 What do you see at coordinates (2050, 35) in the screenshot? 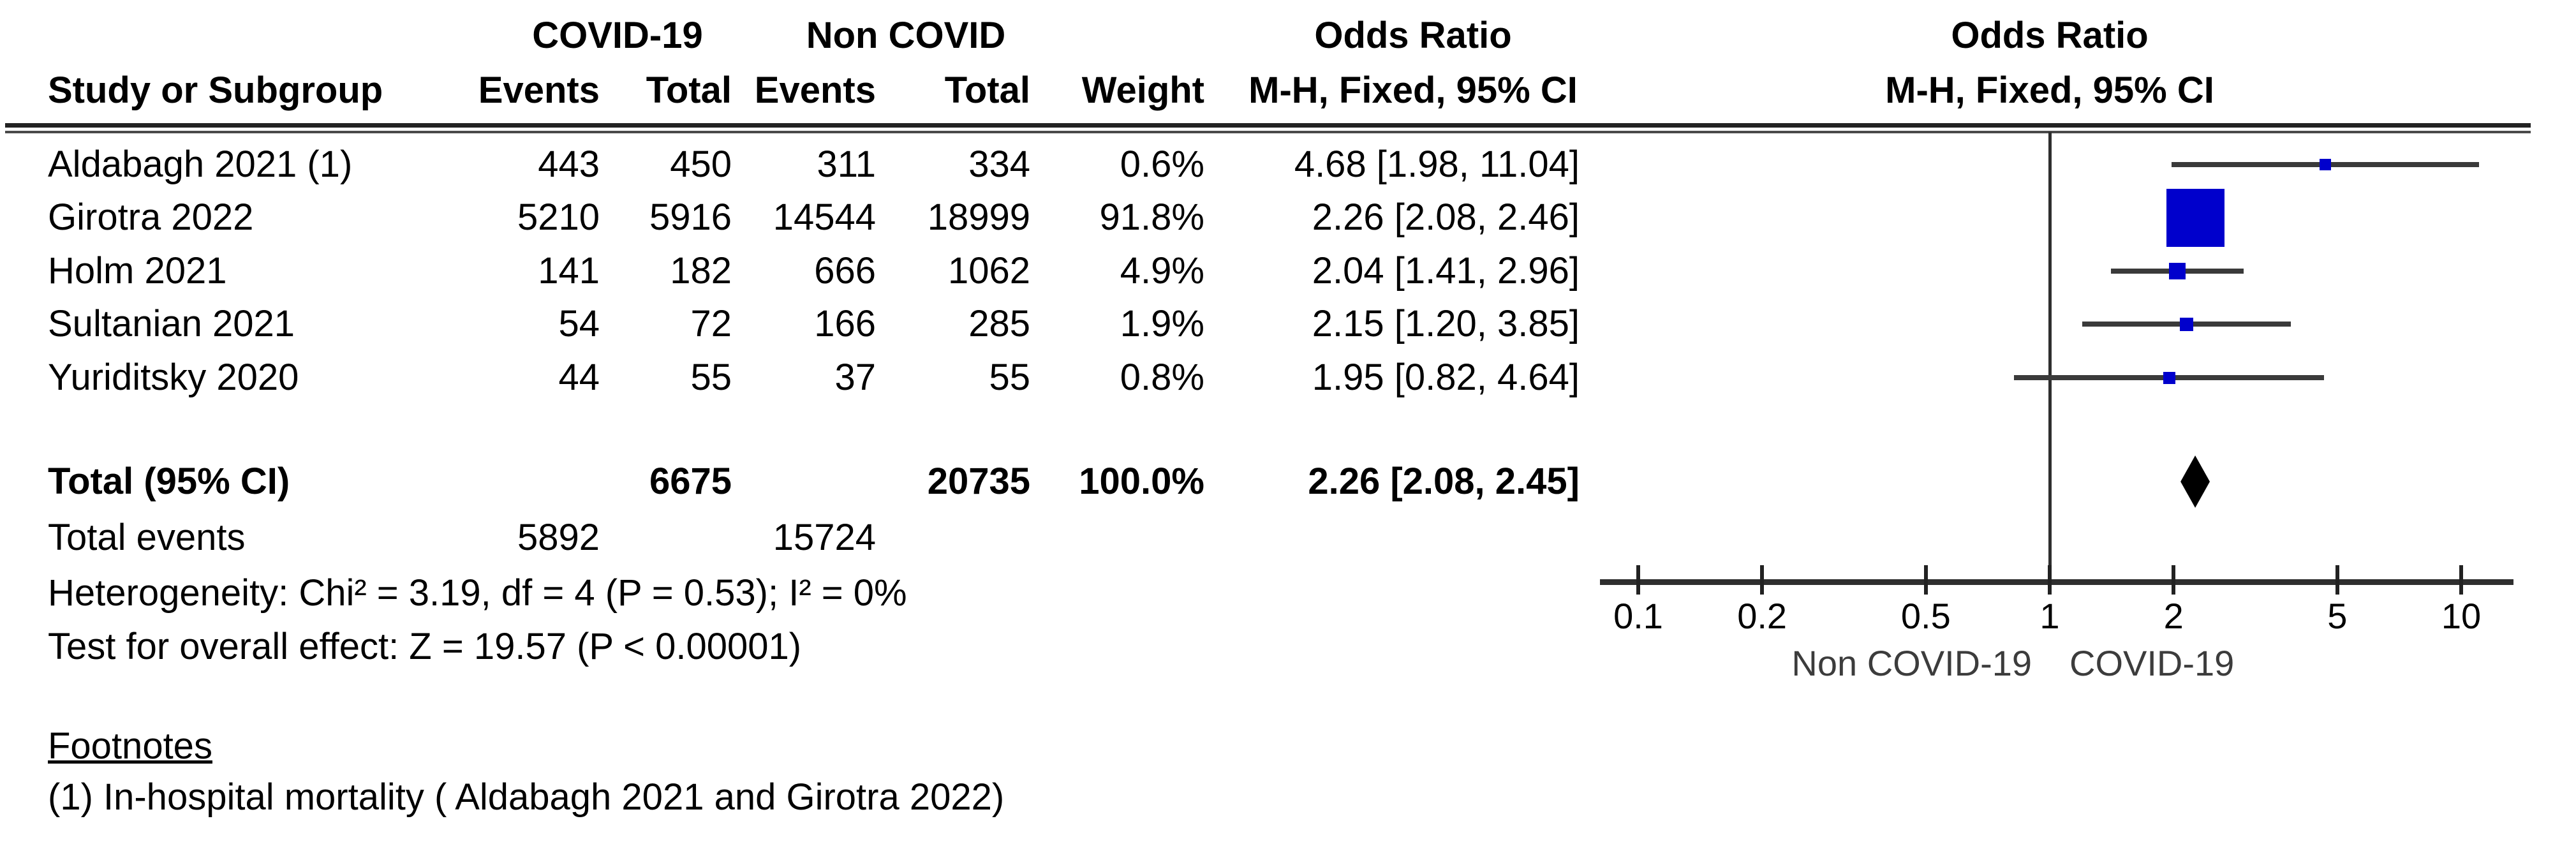
I see `or-header-right: Odds Ratio` at bounding box center [2050, 35].